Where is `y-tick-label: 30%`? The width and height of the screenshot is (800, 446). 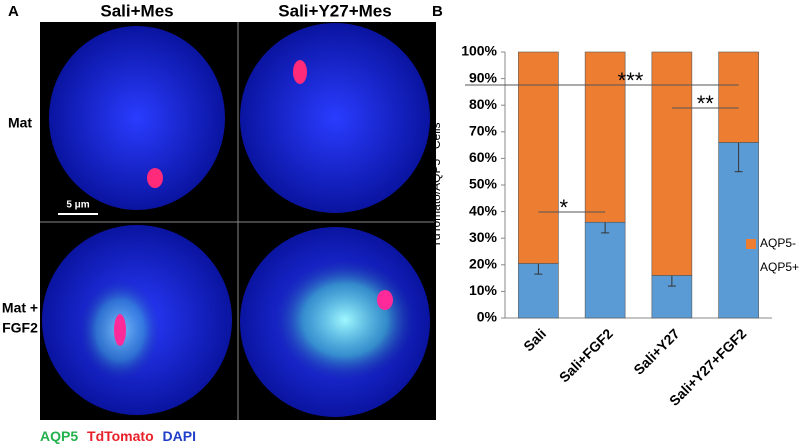 y-tick-label: 30% is located at coordinates (483, 237).